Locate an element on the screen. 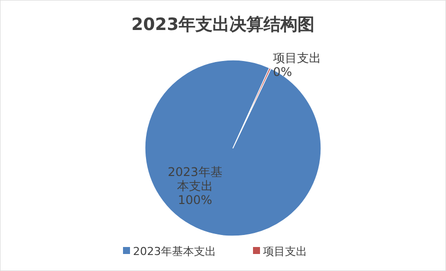  legend-label: 项目支出 is located at coordinates (285, 251).